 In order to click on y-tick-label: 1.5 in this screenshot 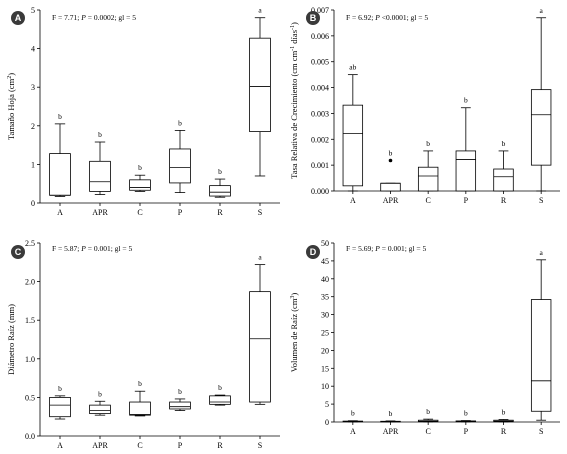, I will do `click(30, 320)`.